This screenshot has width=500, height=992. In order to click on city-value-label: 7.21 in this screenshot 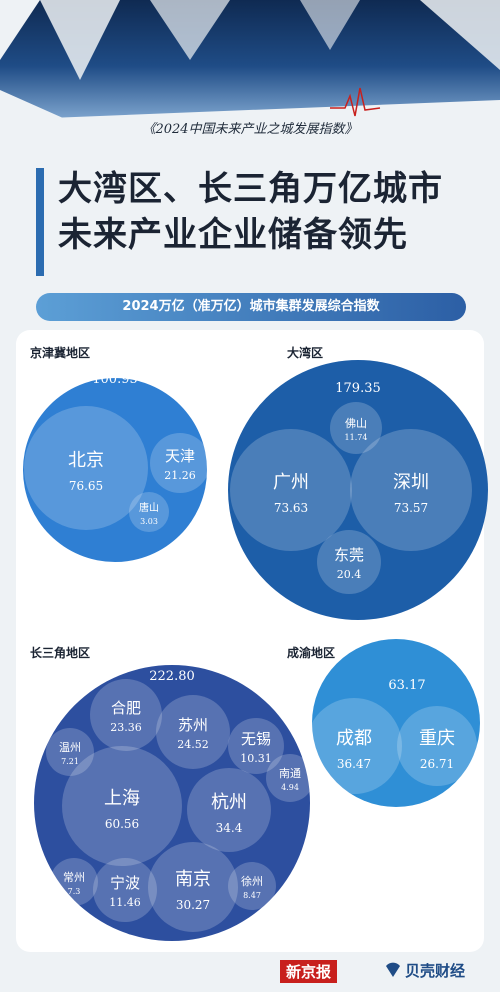, I will do `click(70, 761)`.